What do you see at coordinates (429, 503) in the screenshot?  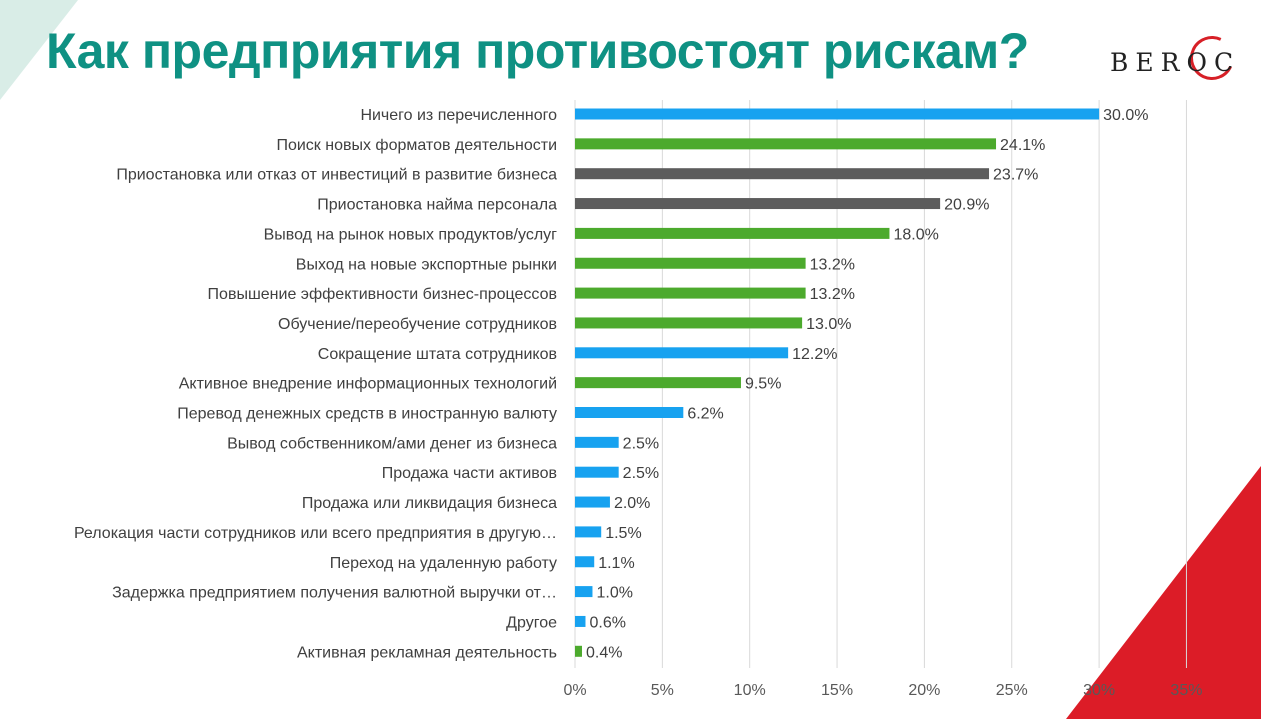 I see `category-label: Продажа или ликвидация бизнеса` at bounding box center [429, 503].